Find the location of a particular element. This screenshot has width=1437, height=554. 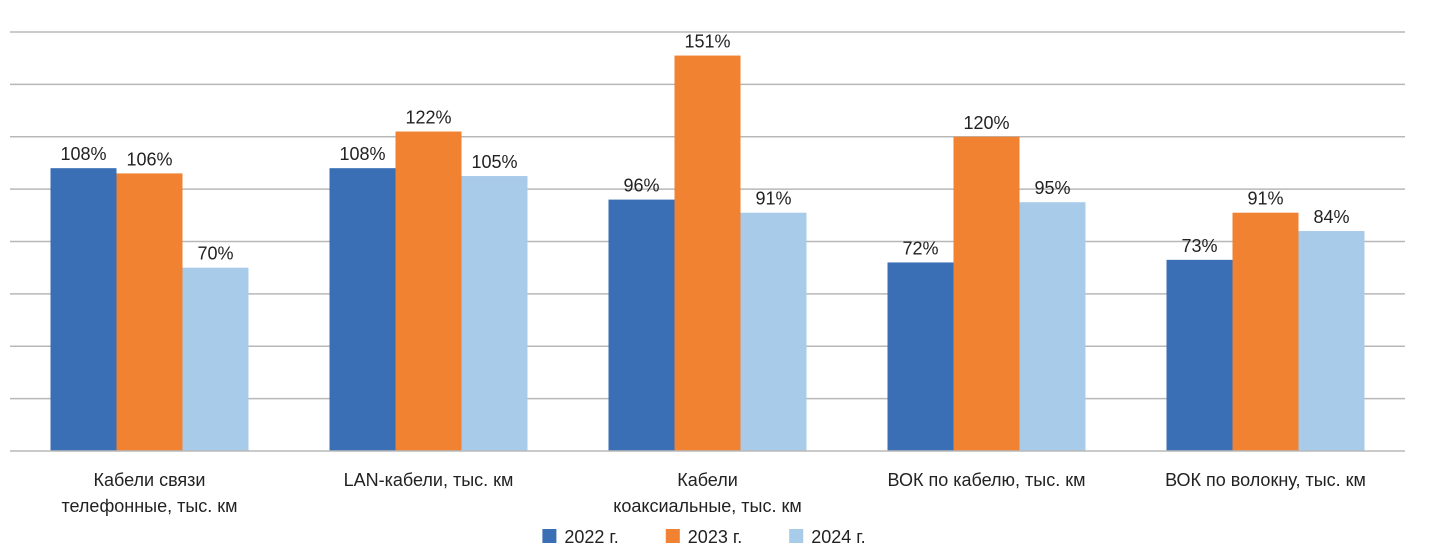

data-label: 95% is located at coordinates (1052, 188).